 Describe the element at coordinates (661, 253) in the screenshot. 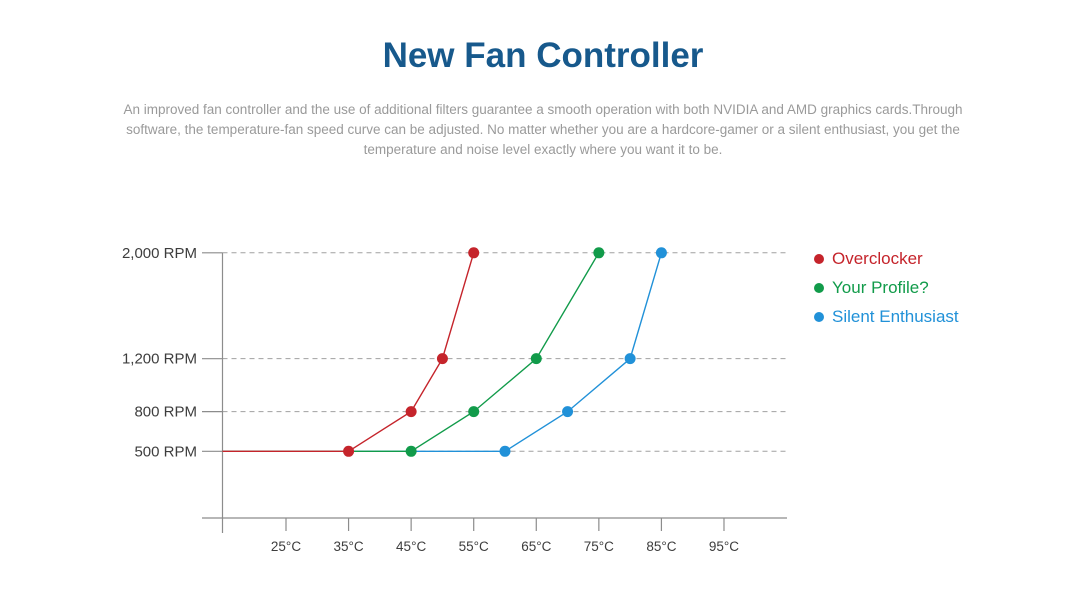

I see `data-point-silent-enthusiast-85c-2000rpm` at that location.